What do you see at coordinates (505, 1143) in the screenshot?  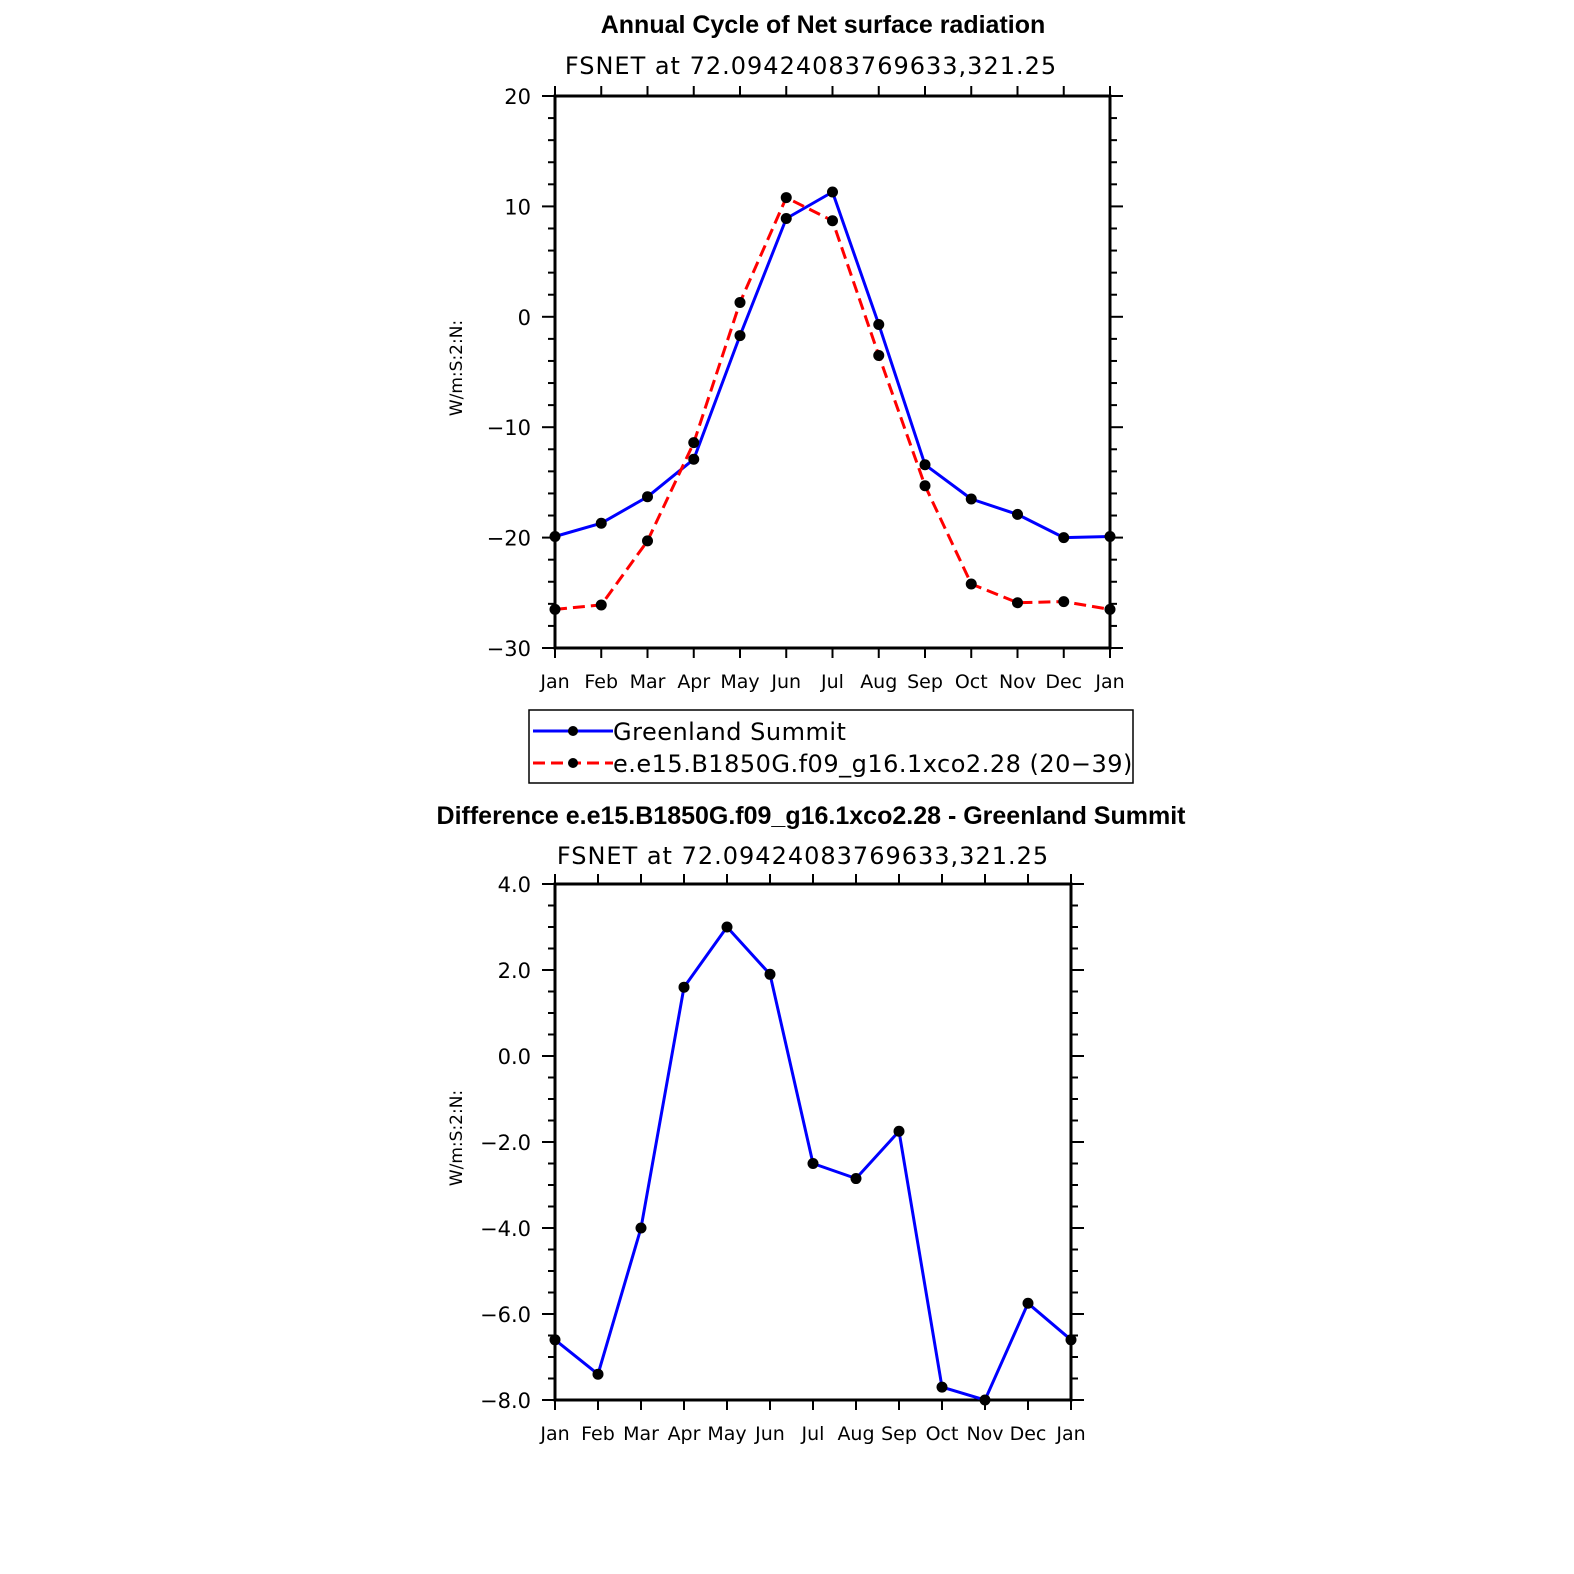 I see `y-tick-label: −2.0` at bounding box center [505, 1143].